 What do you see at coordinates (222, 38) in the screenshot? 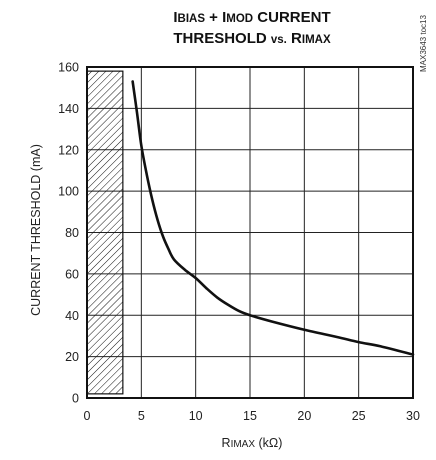
I see `title-line2-part-0: THRESHOLD` at bounding box center [222, 38].